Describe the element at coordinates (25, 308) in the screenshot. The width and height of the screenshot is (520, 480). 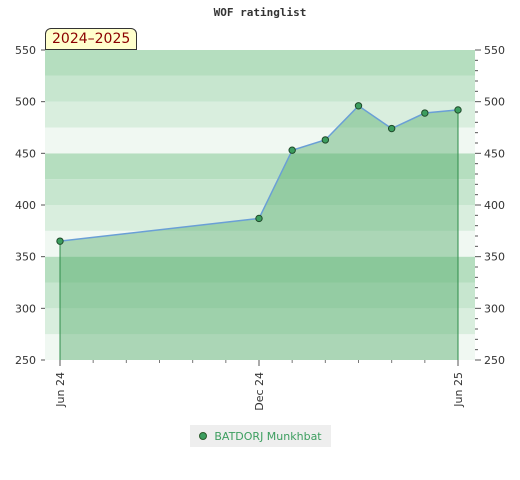
I see `y-tick-label-left: 300` at that location.